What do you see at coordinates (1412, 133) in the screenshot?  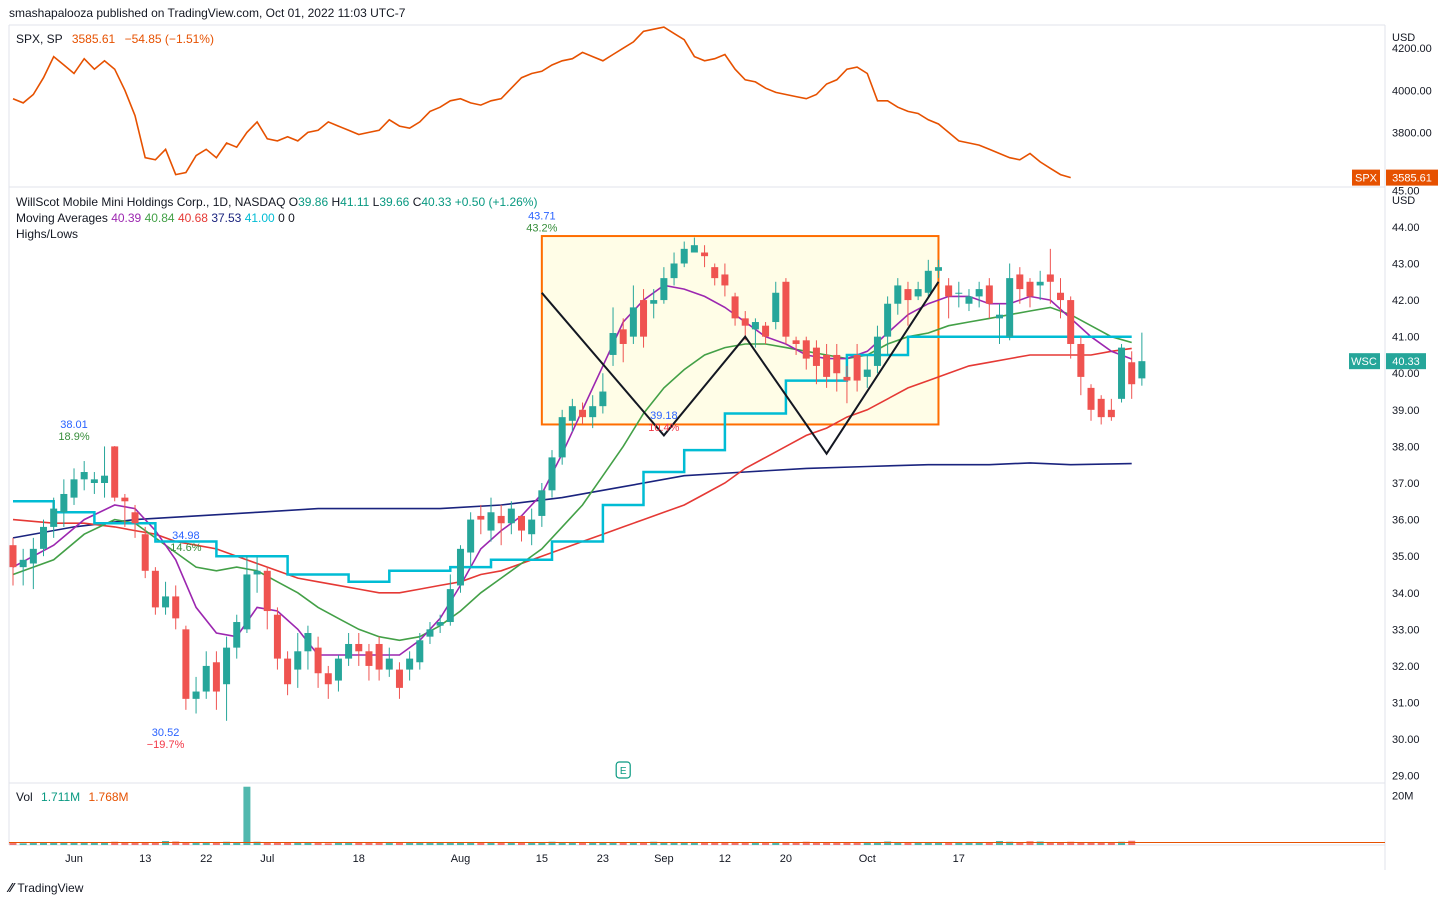 I see `spx-axis-tick: 3800.00` at bounding box center [1412, 133].